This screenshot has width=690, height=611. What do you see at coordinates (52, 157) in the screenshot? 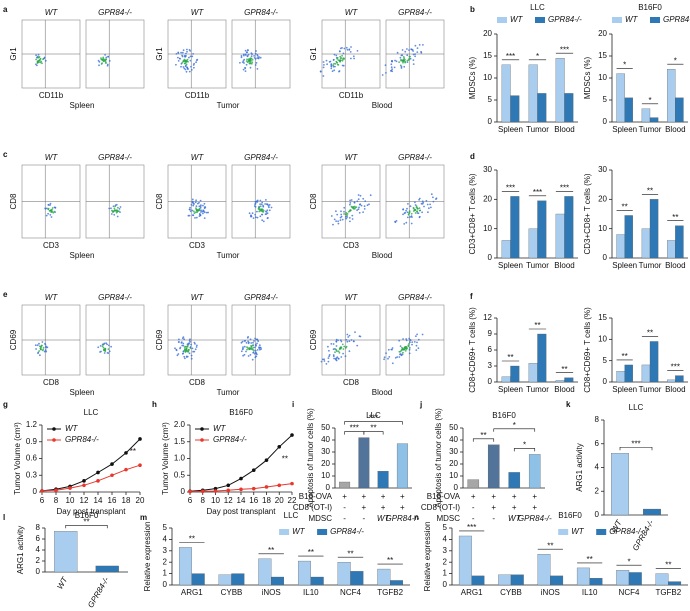
I see `group-label: WT` at bounding box center [52, 157].